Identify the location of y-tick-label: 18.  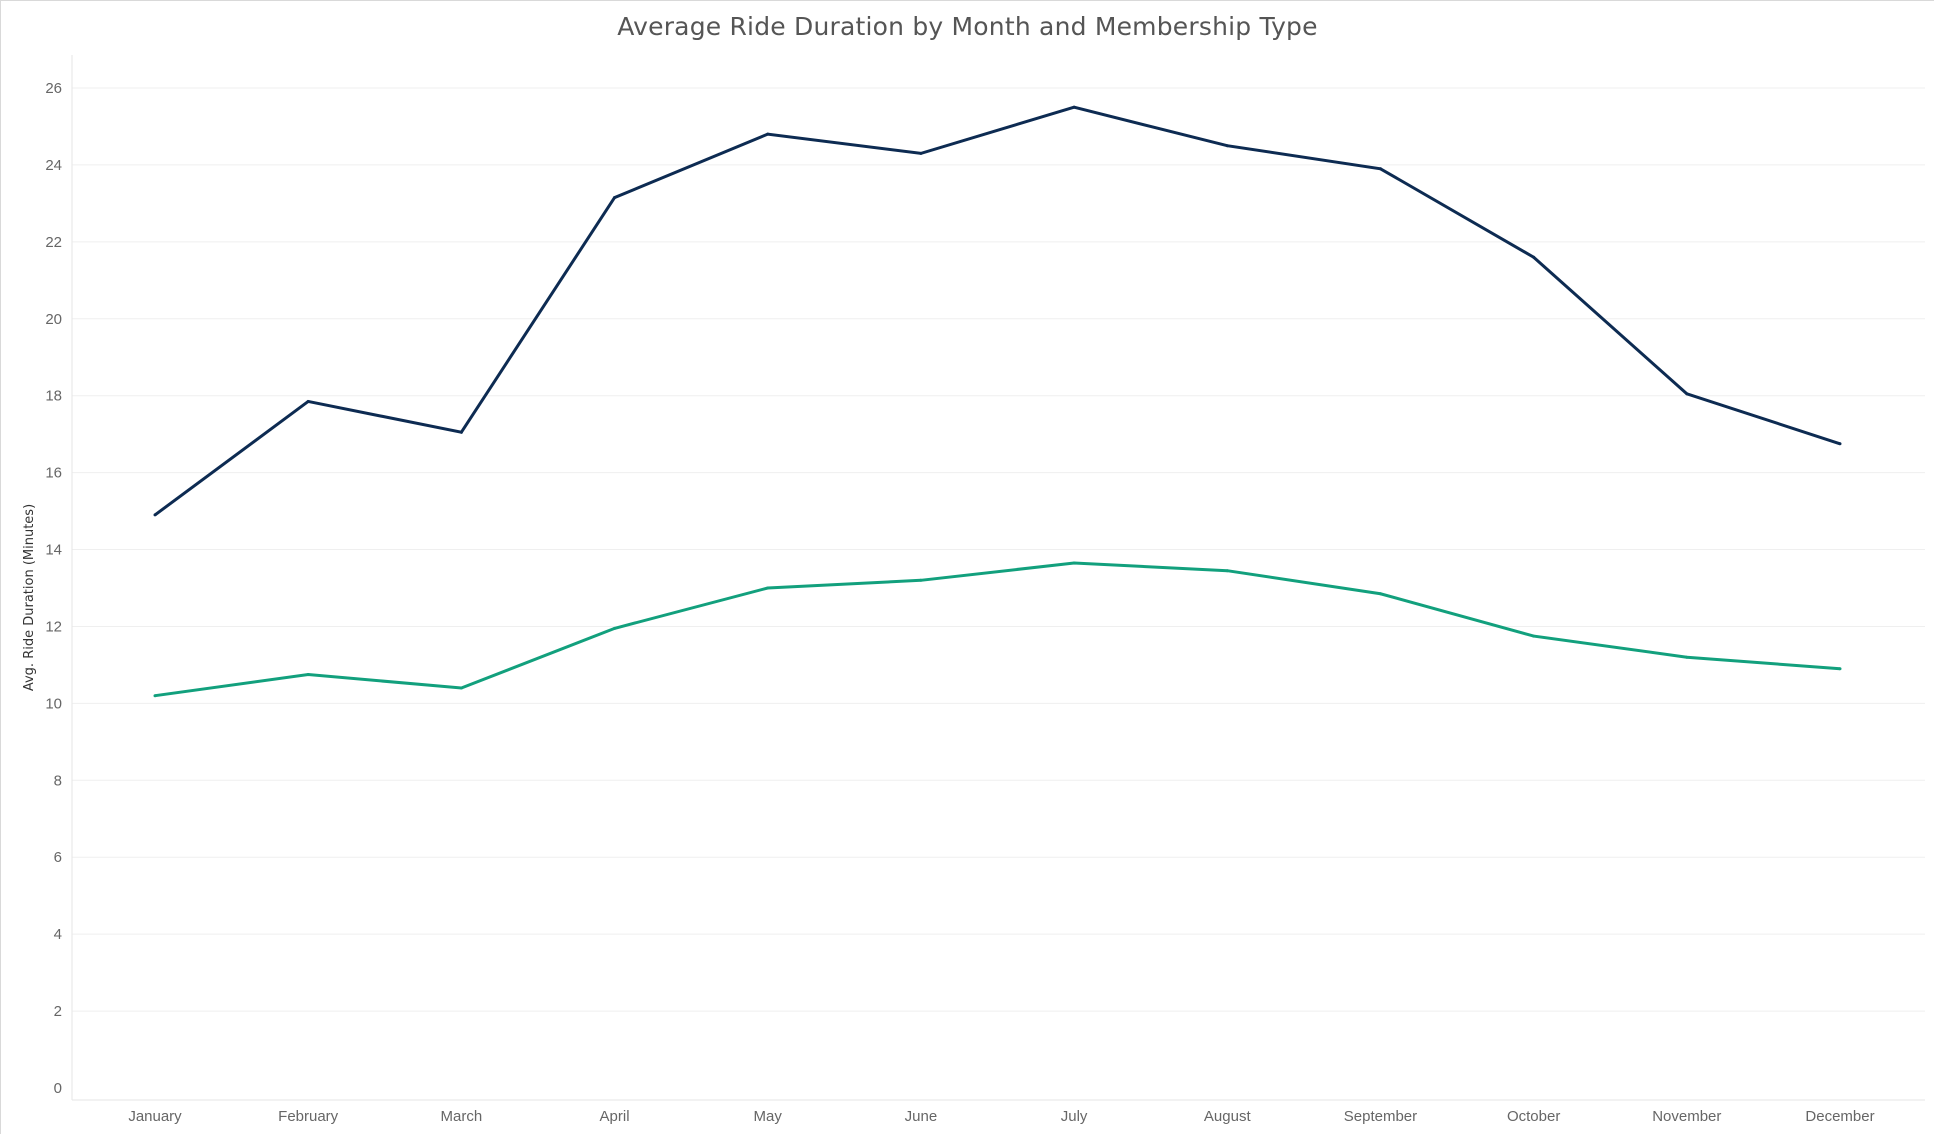
(53, 396).